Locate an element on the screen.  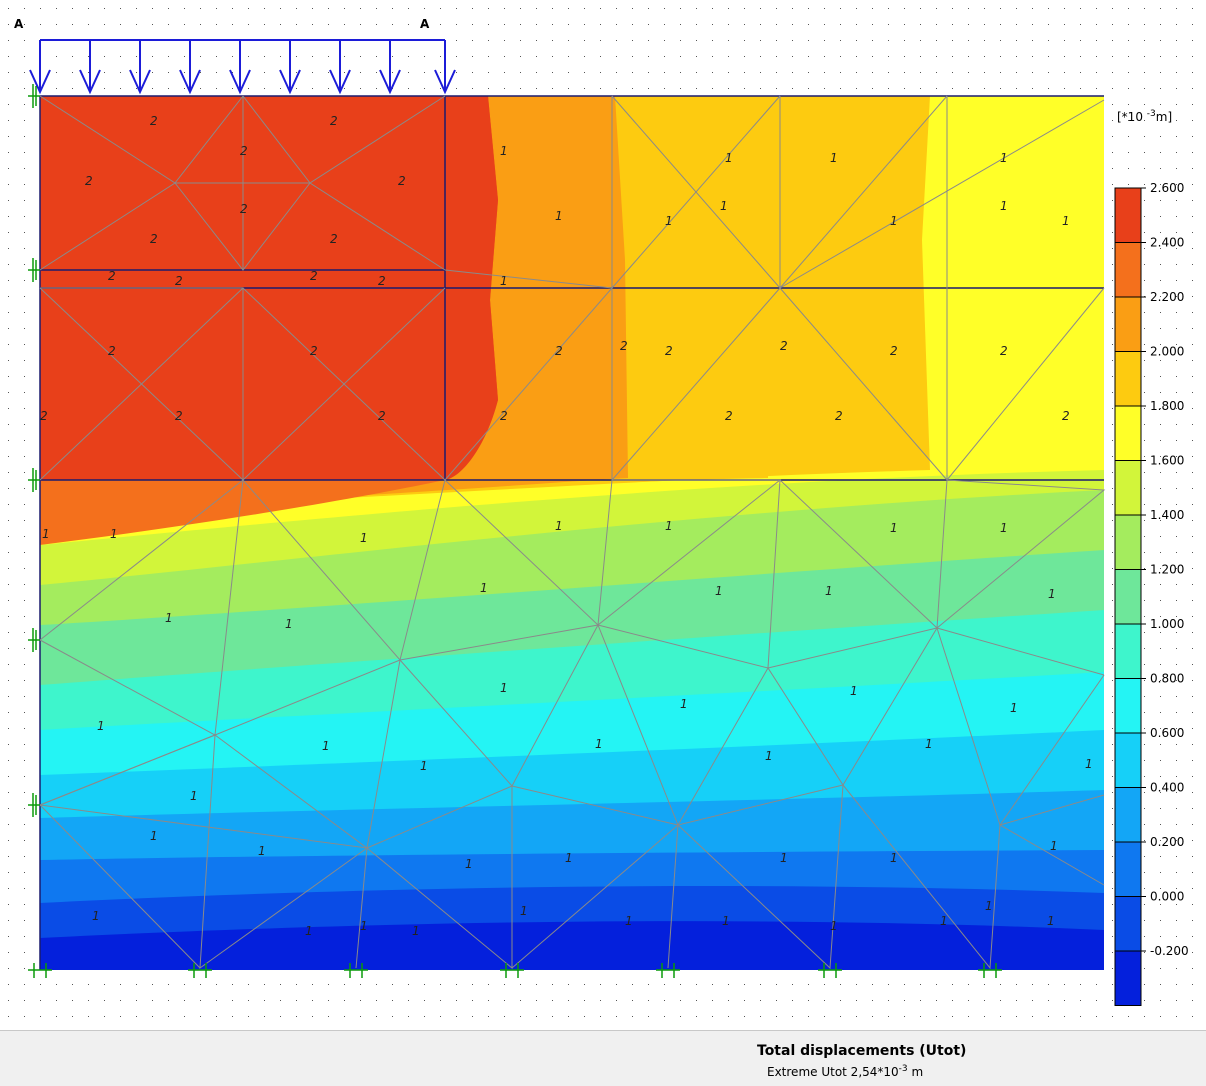
legend-level-13: 0.000 is located at coordinates (1167, 897).